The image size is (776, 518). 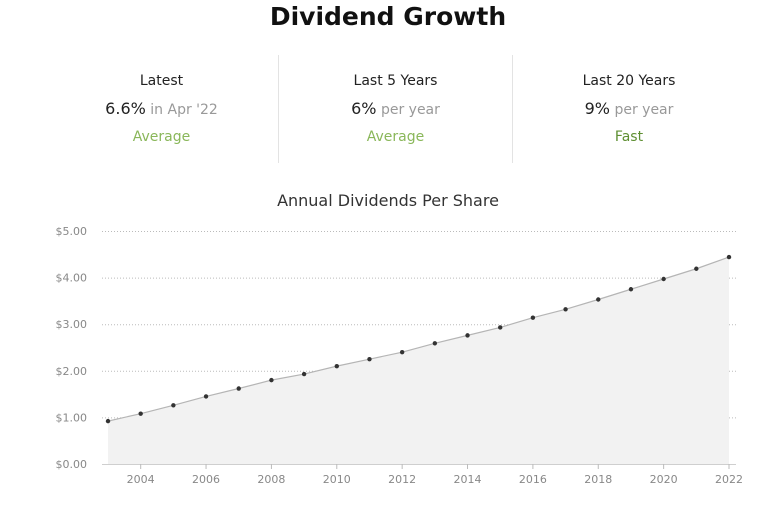 What do you see at coordinates (141, 479) in the screenshot?
I see `x-tick-label: 2004` at bounding box center [141, 479].